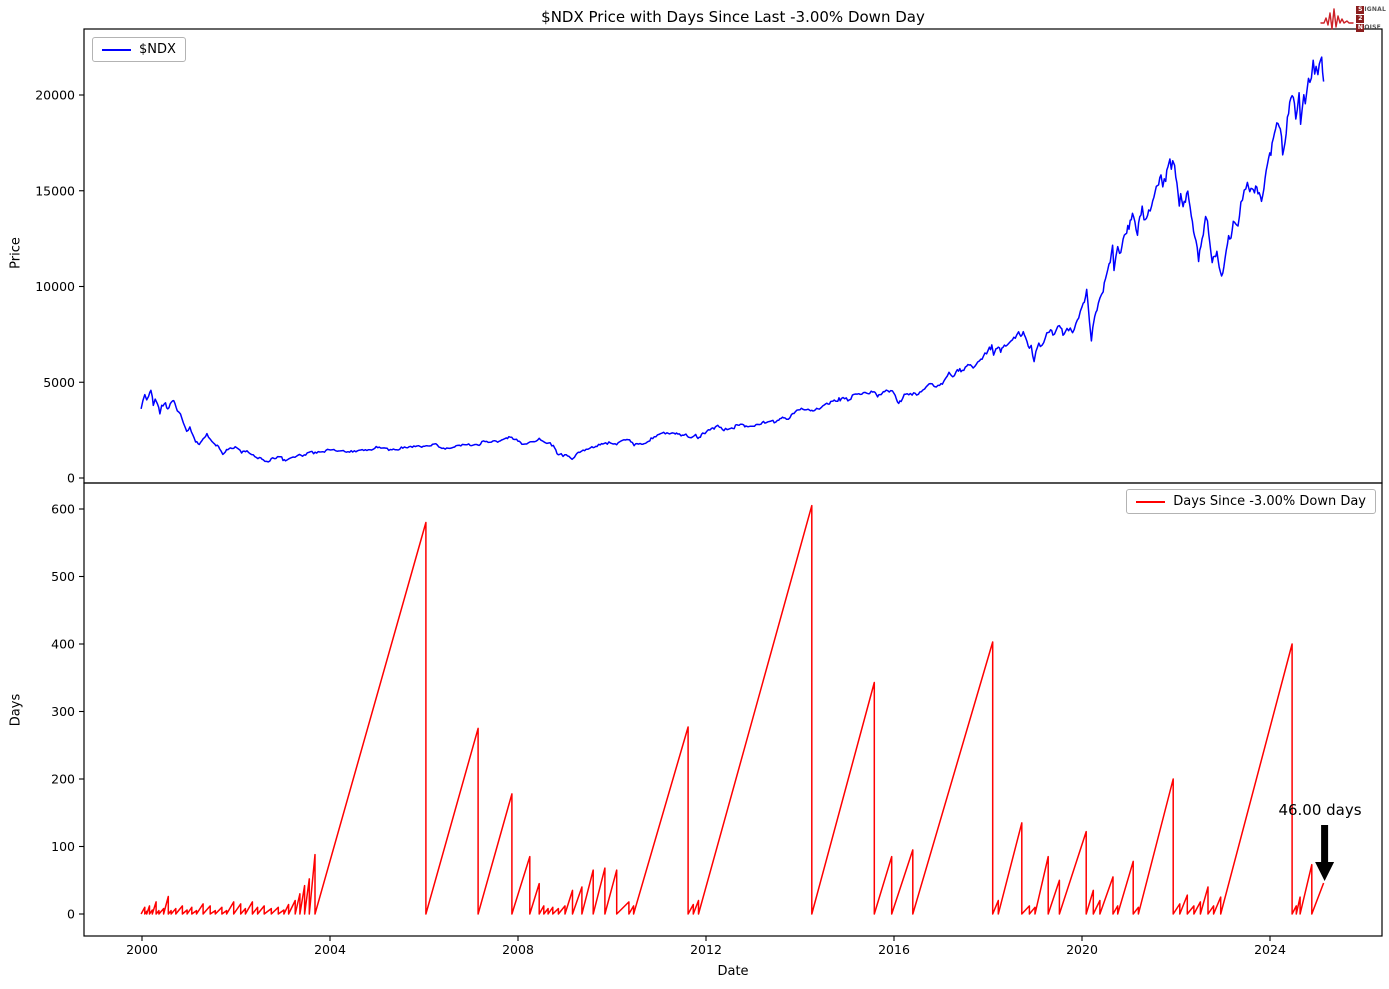 This screenshot has height=989, width=1389. I want to click on legend-line-sample-blue, so click(116, 49).